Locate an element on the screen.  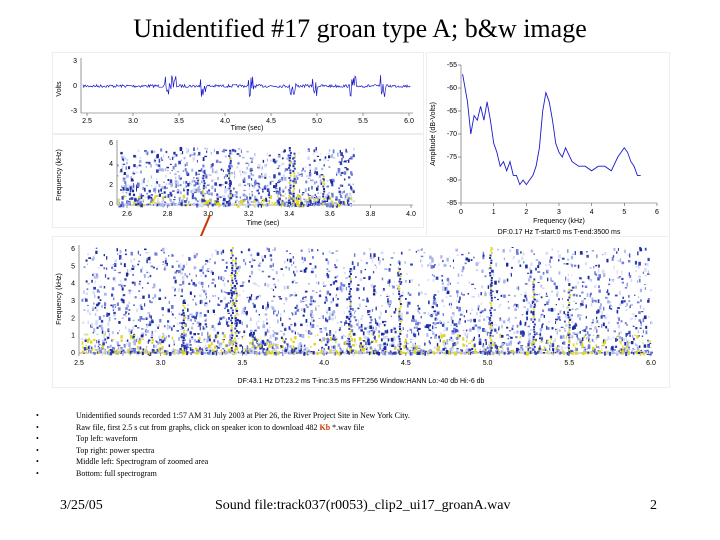
waveform-xtick: 5.5 is located at coordinates (363, 121).